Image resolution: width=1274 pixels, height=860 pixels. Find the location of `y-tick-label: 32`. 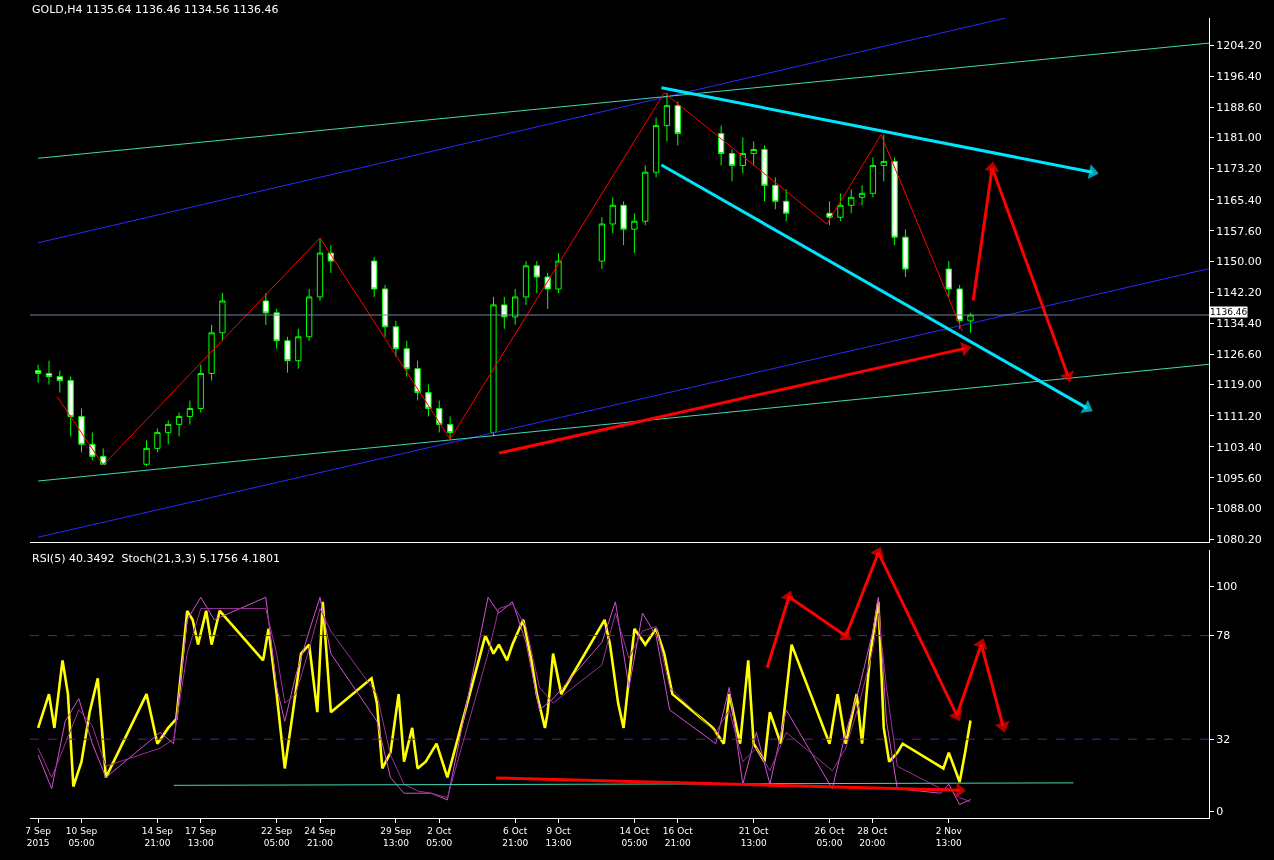

y-tick-label: 32 is located at coordinates (1223, 740).